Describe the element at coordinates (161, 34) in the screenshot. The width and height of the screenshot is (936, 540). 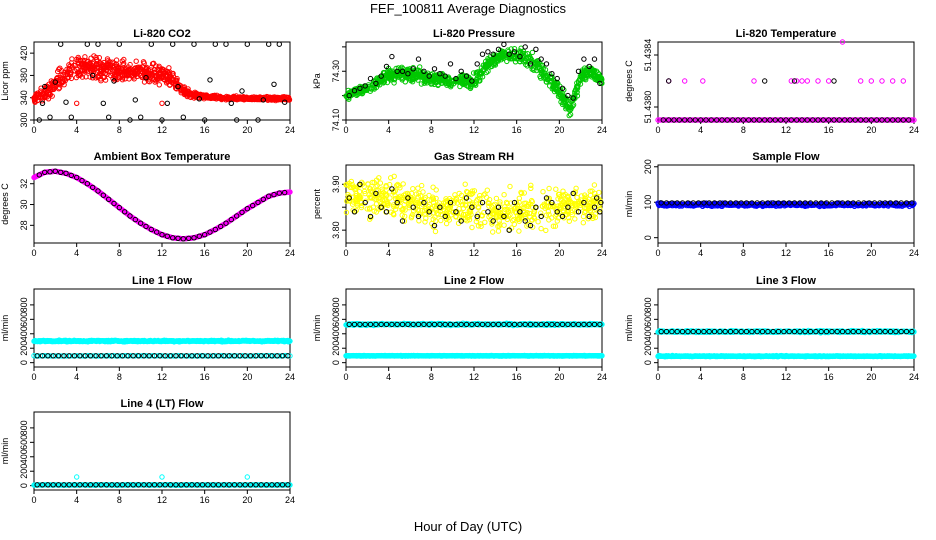
I see `panel-title: Li-820 CO2` at that location.